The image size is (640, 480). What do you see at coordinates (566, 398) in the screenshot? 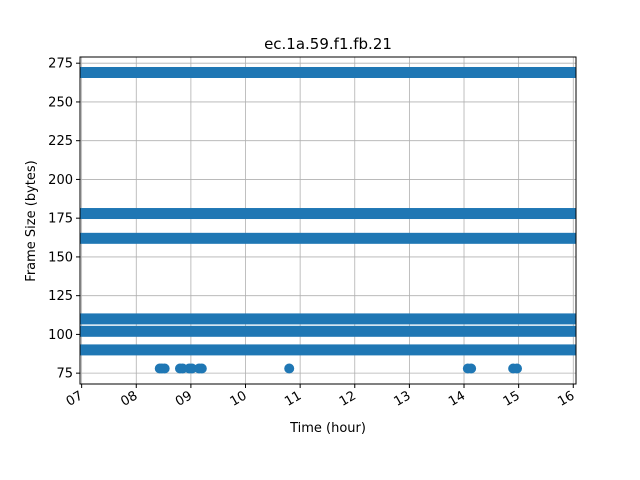
I see `x-tick-label: 16` at bounding box center [566, 398].